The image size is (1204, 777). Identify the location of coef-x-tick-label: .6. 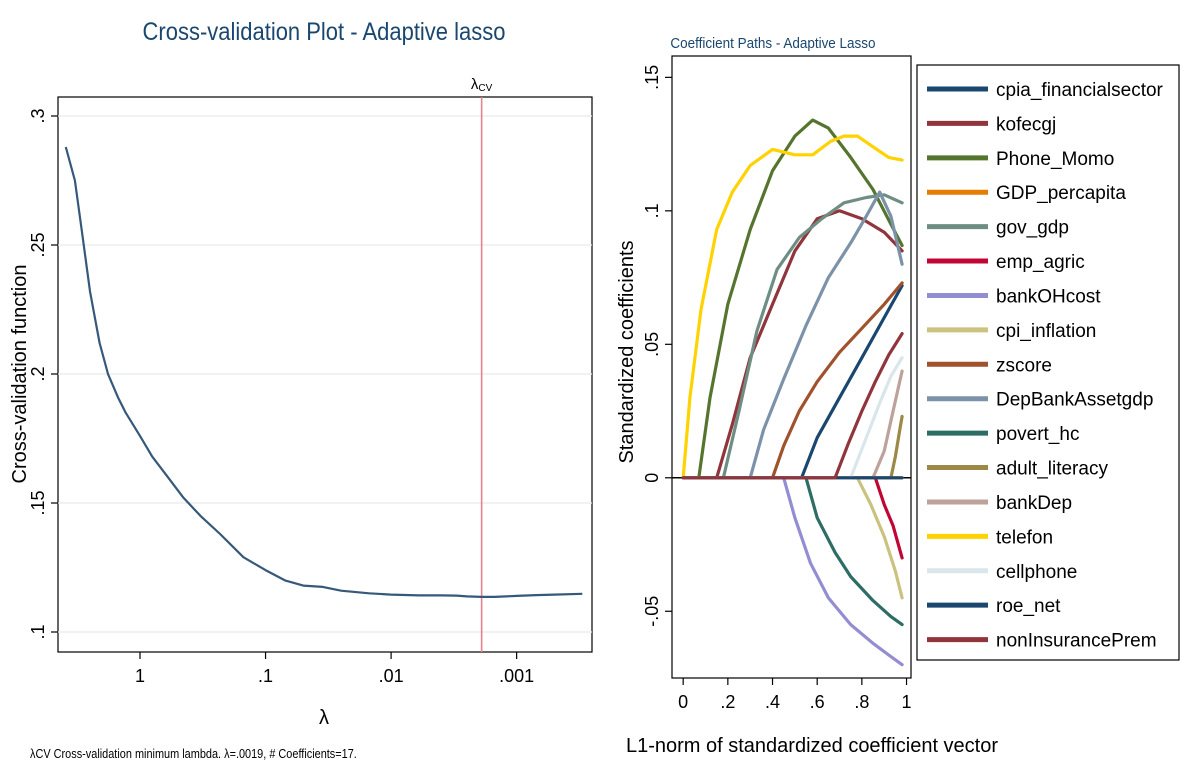
(817, 702).